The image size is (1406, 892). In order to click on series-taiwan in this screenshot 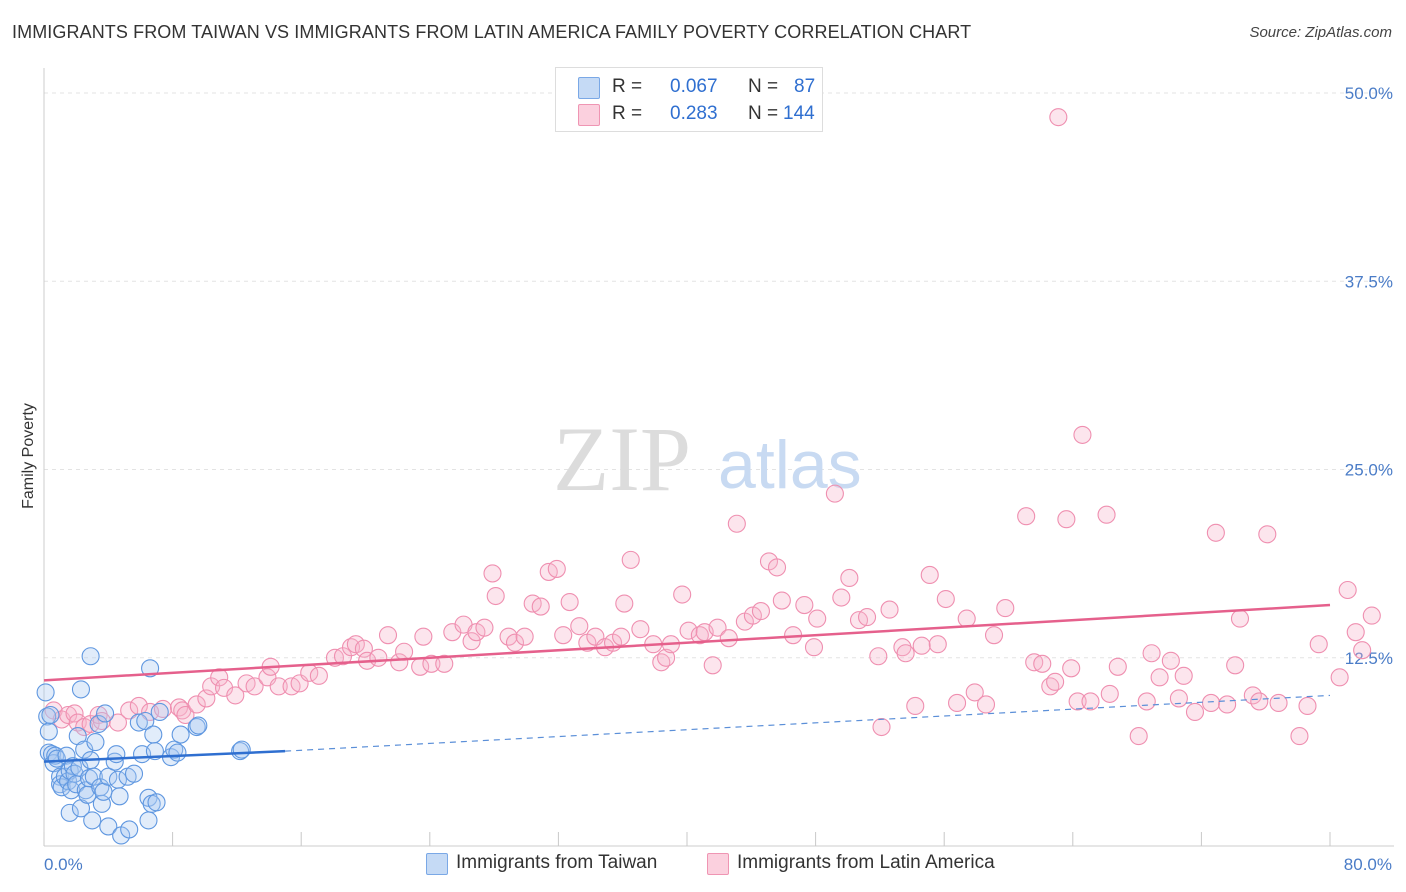, I will do `click(143, 746)`.